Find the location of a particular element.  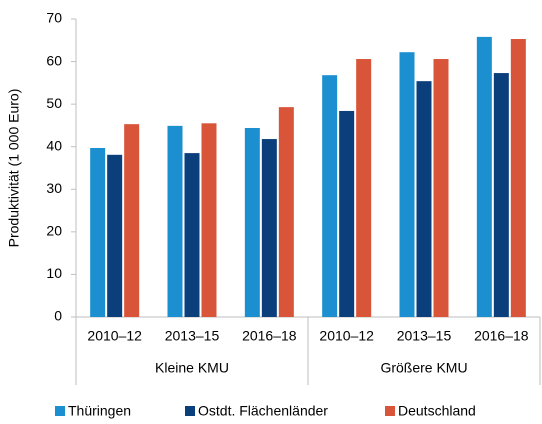

y-tick-label: 10 is located at coordinates (54, 273).